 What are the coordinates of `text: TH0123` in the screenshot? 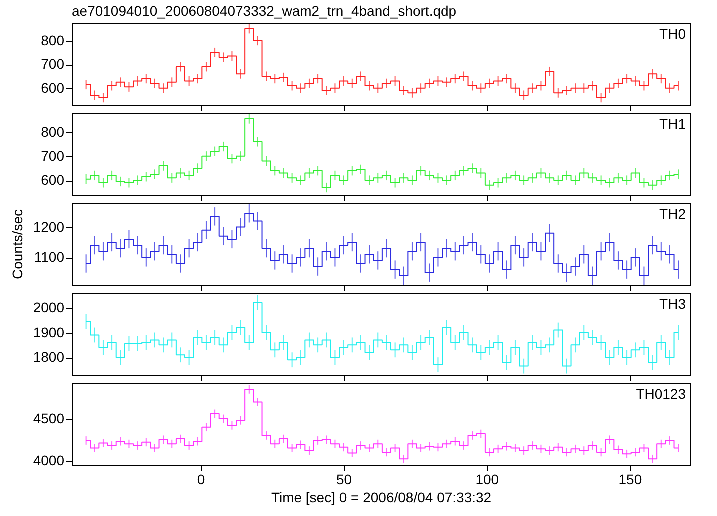 It's located at (661, 394).